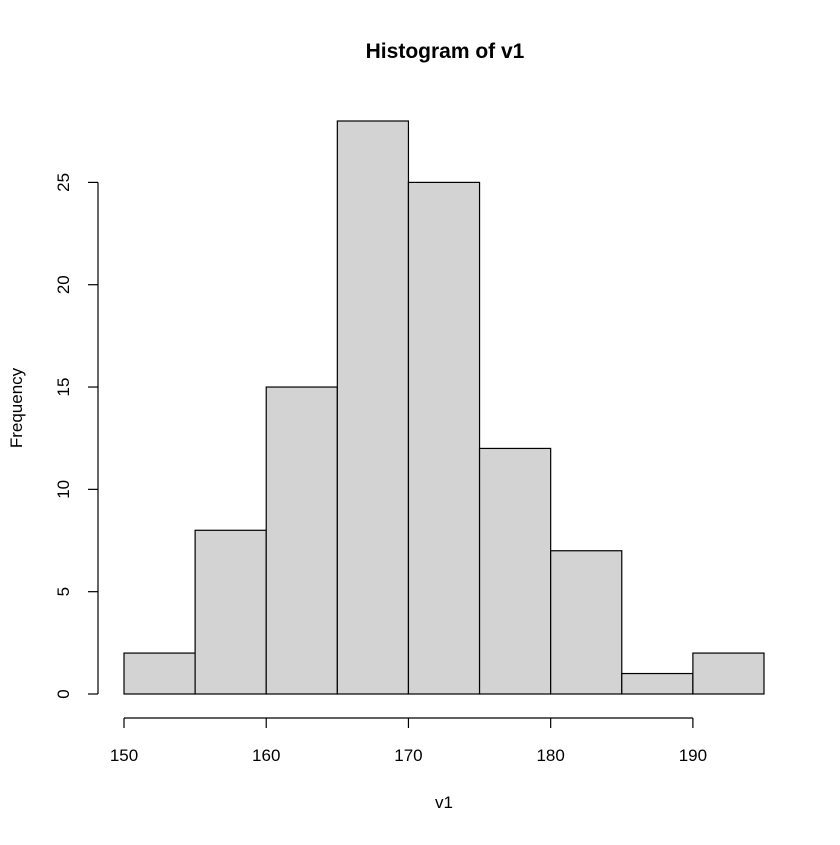  Describe the element at coordinates (63, 489) in the screenshot. I see `y-tick-label-2: 10` at that location.